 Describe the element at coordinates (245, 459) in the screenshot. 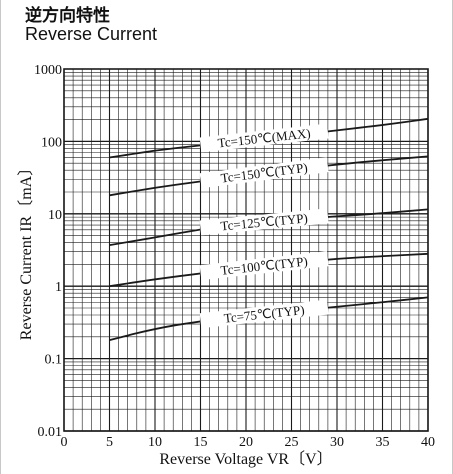

I see `x-axis-label: Reverse Voltage VR〔V〕` at that location.